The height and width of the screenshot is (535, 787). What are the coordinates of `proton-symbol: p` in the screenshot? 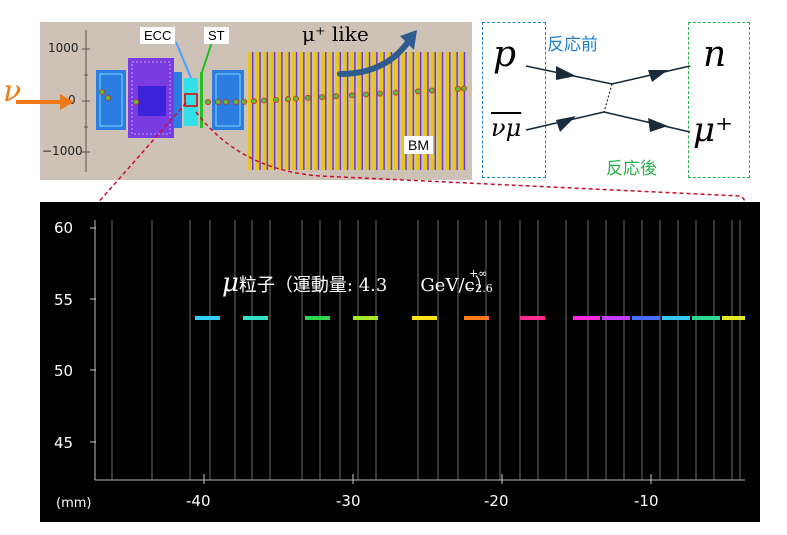 It's located at (505, 54).